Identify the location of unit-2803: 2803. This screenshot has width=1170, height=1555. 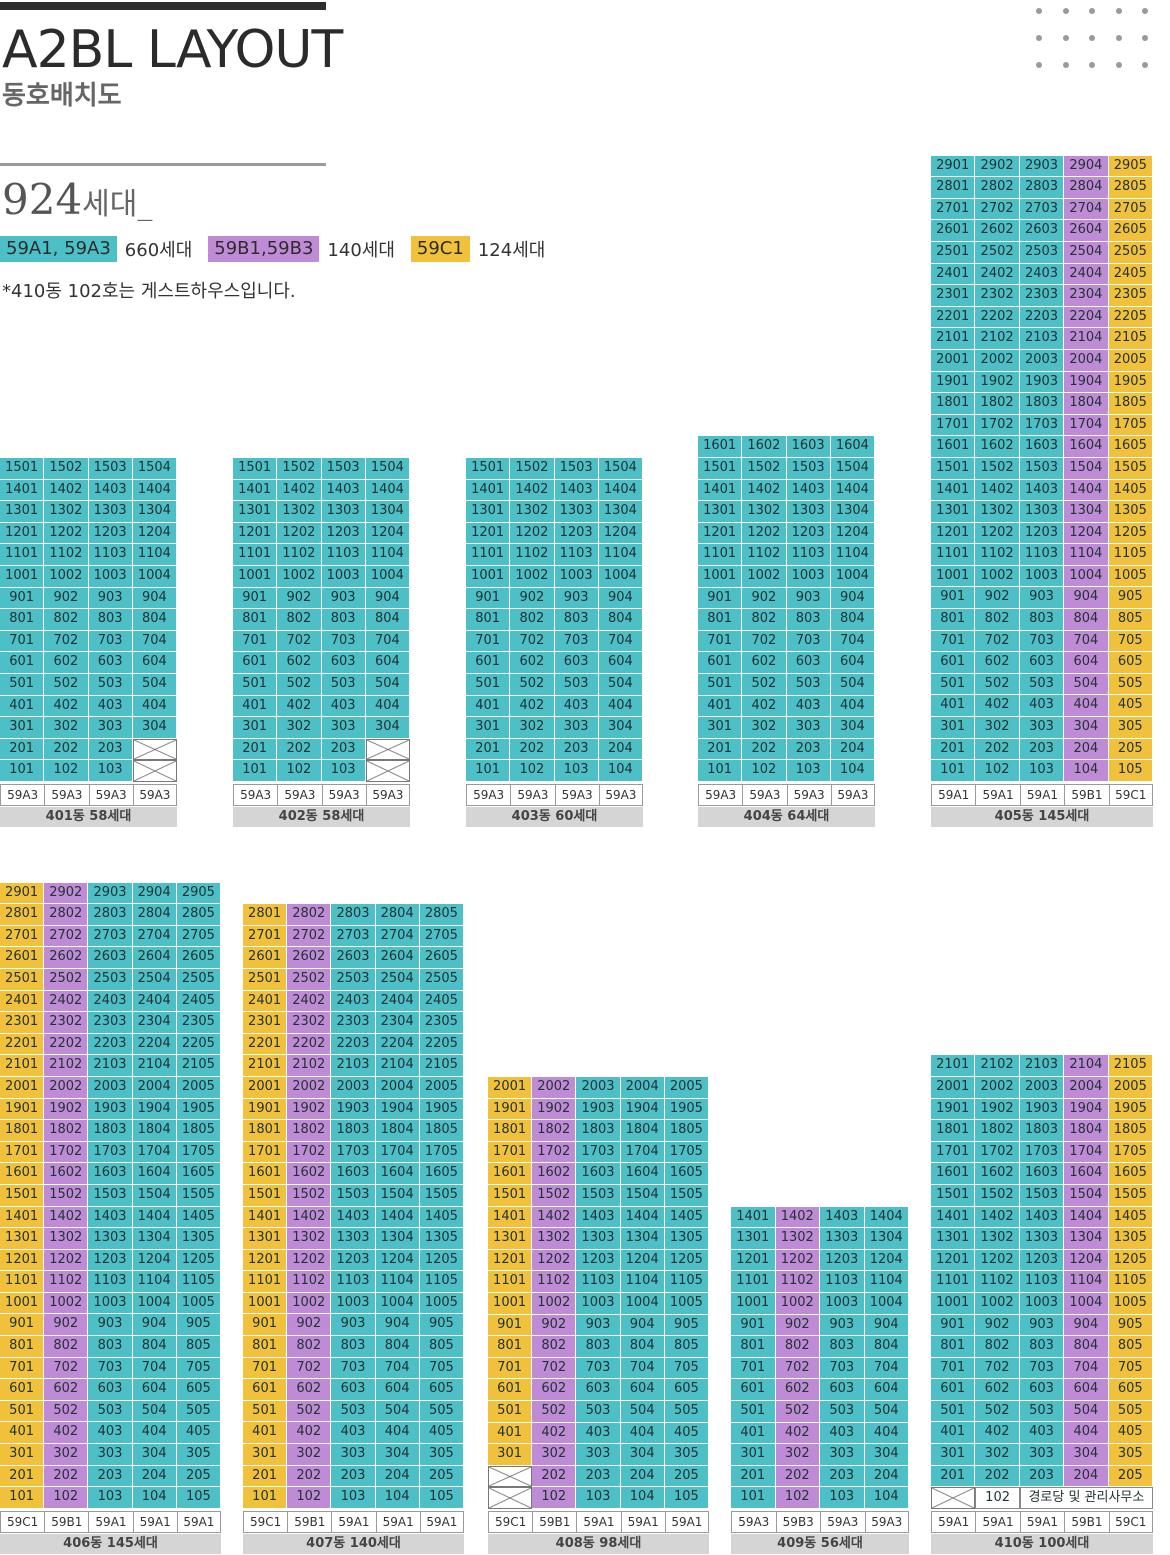
(1042, 188).